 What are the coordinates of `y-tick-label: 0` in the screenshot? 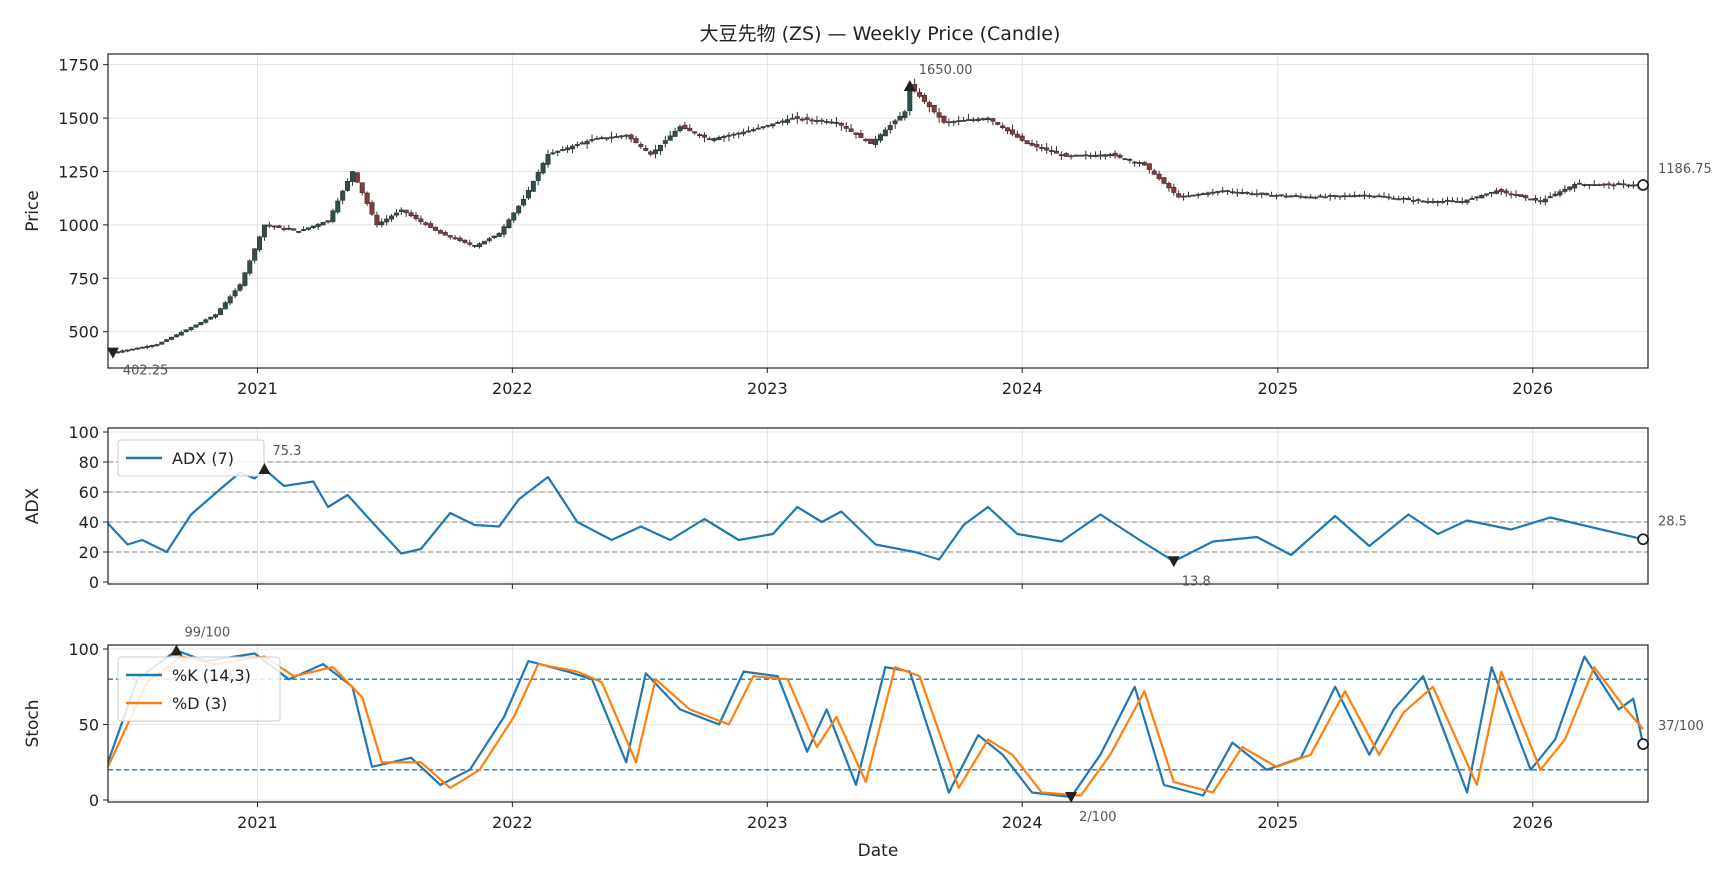 It's located at (94, 800).